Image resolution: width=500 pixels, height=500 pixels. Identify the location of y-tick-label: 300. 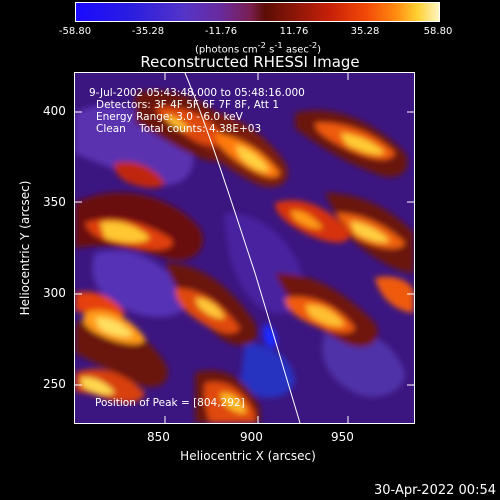
(54, 293).